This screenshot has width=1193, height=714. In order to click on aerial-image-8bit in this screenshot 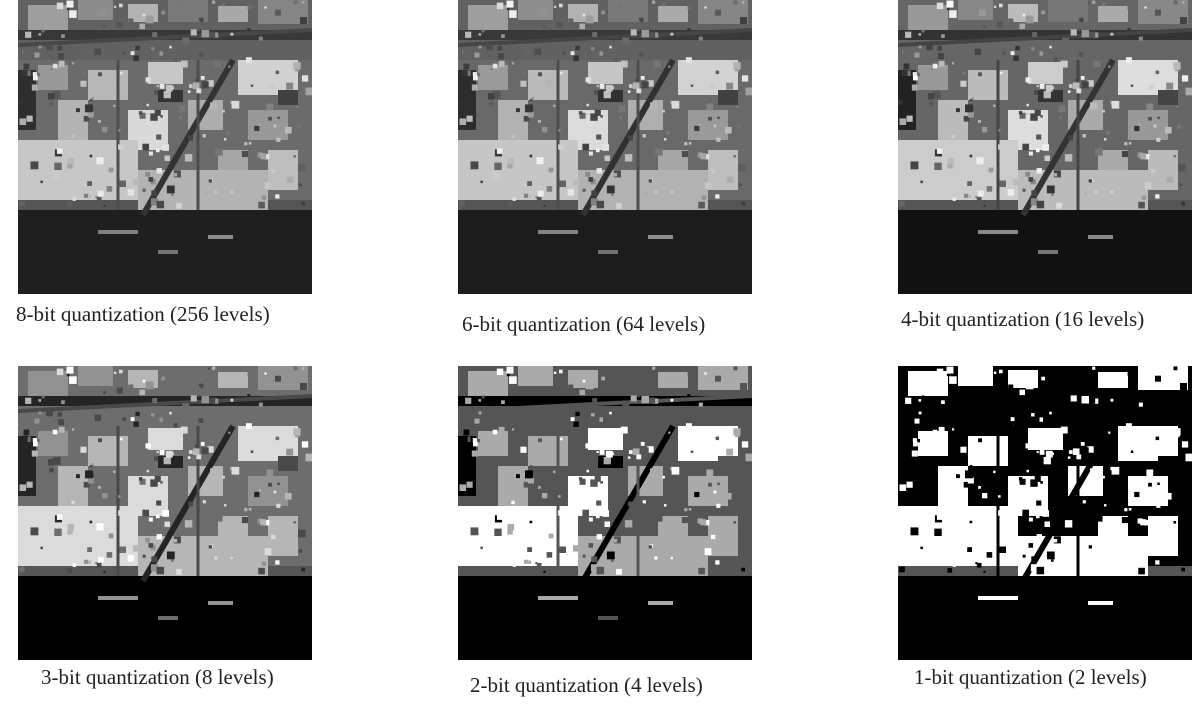, I will do `click(165, 147)`.